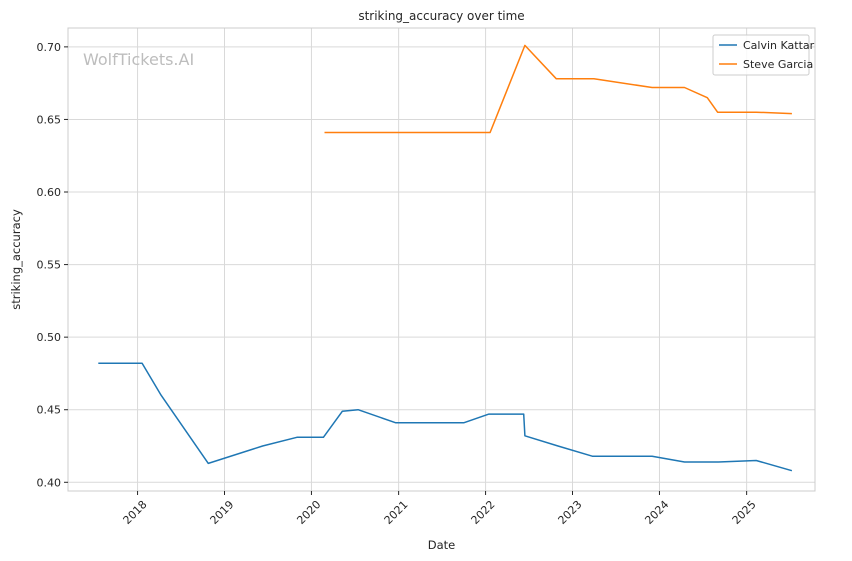 The image size is (852, 561). Describe the element at coordinates (49, 337) in the screenshot. I see `y-tick-label: 0.50` at that location.